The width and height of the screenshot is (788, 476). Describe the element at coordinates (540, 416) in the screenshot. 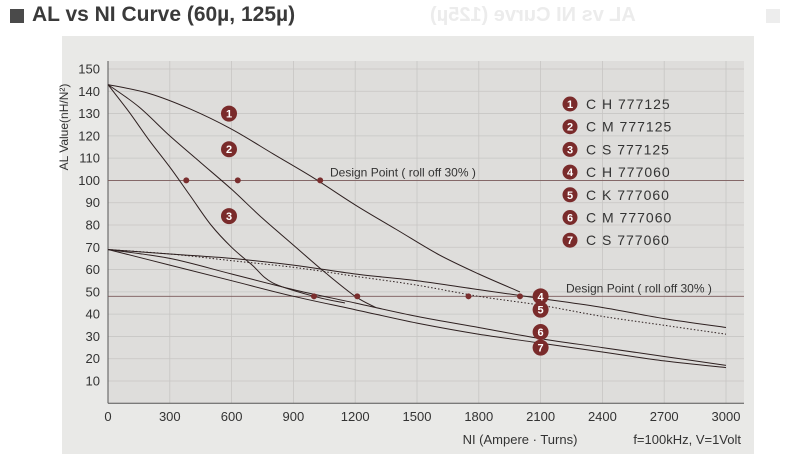

I see `x-tick-label: 2100` at that location.